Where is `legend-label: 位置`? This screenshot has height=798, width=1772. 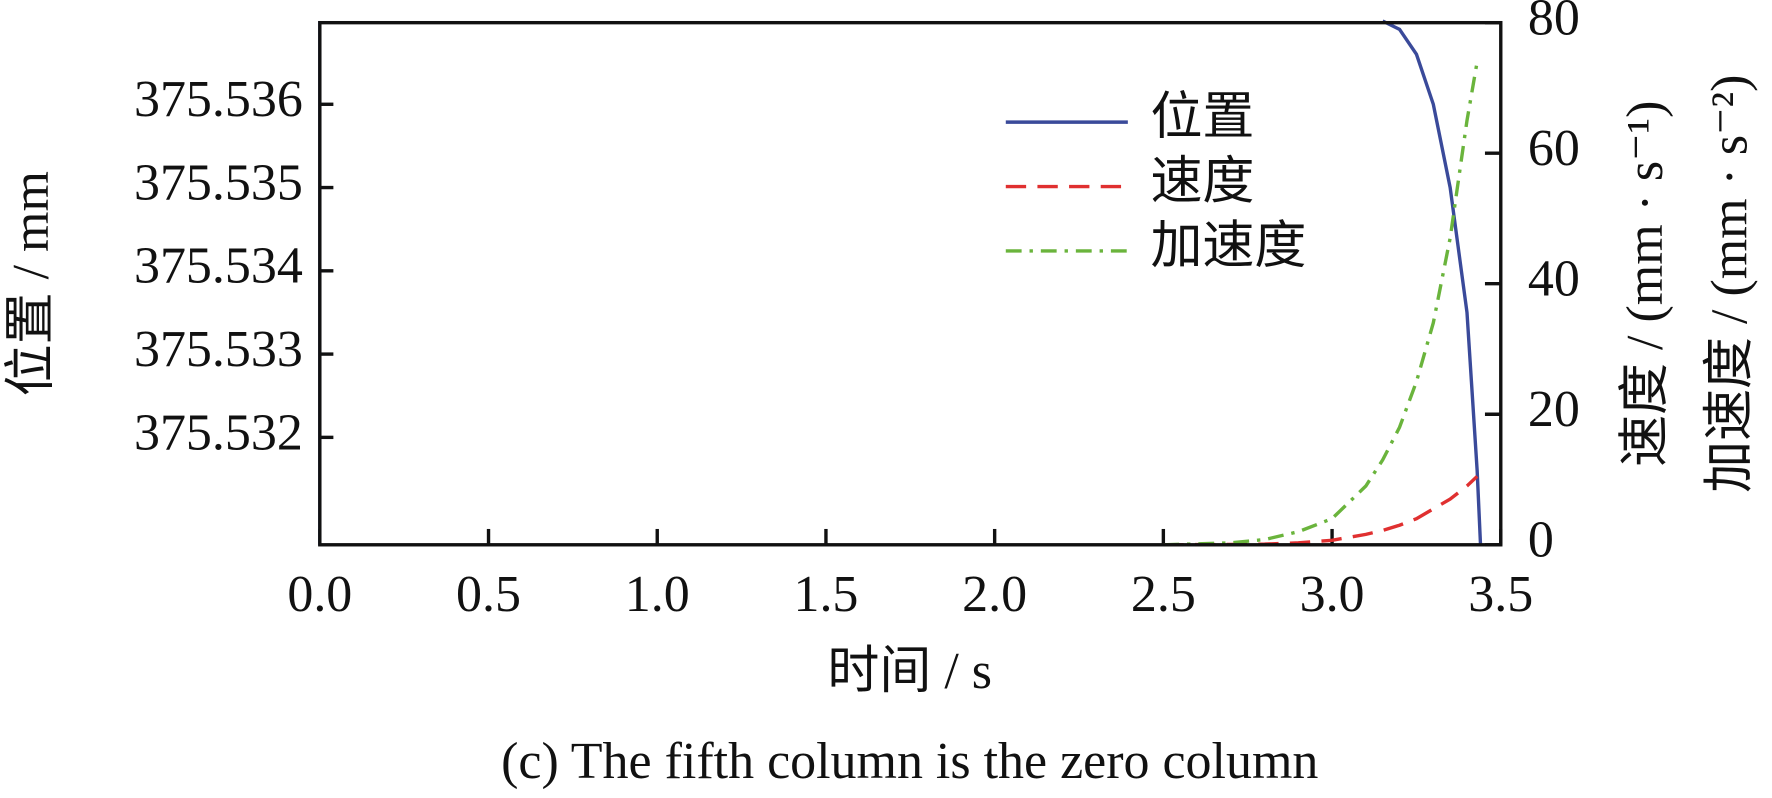
legend-label: 位置 is located at coordinates (1202, 117).